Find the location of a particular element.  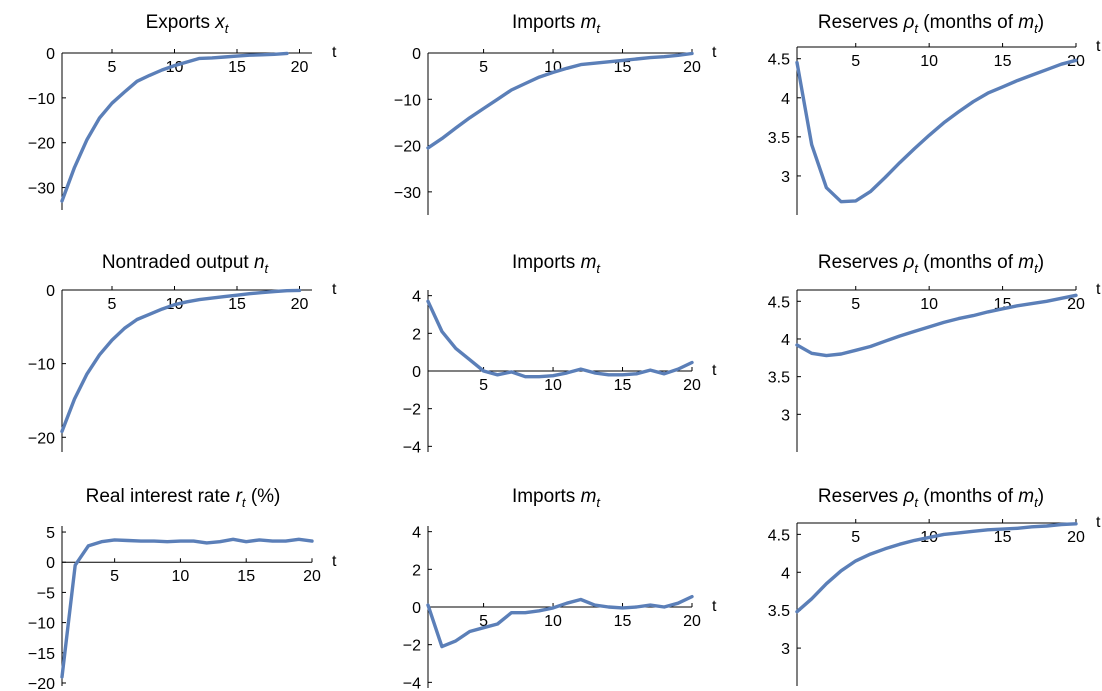

chart-title: Exports xt is located at coordinates (188, 24).